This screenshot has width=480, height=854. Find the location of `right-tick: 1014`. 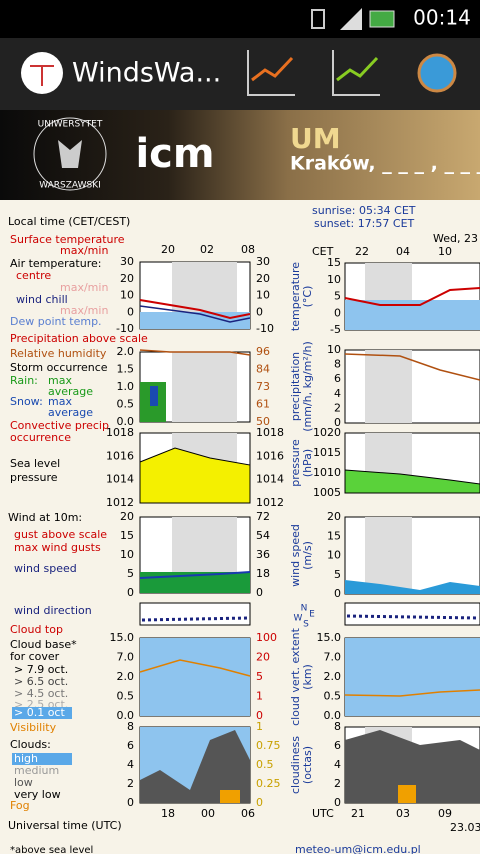

right-tick: 1014 is located at coordinates (270, 479).